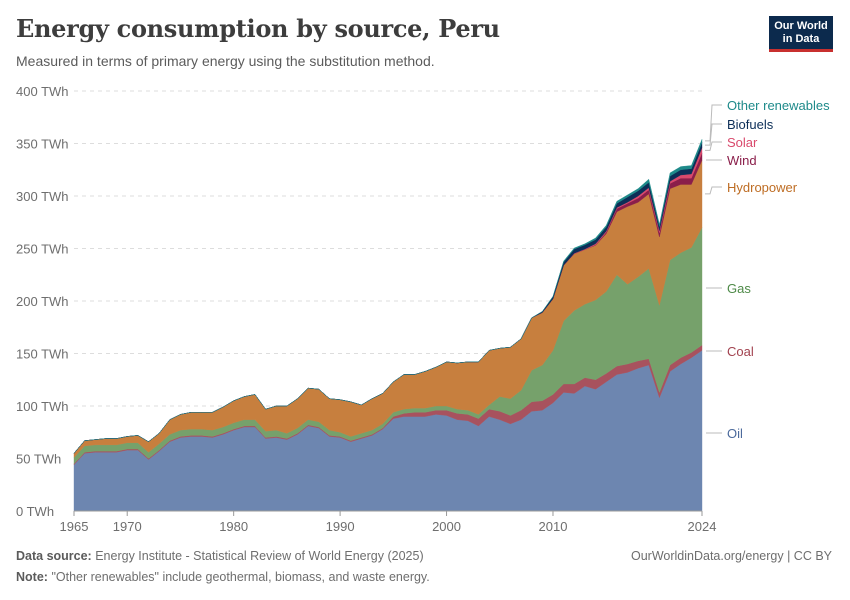 This screenshot has height=600, width=850. I want to click on series-label-coal: Coal, so click(740, 351).